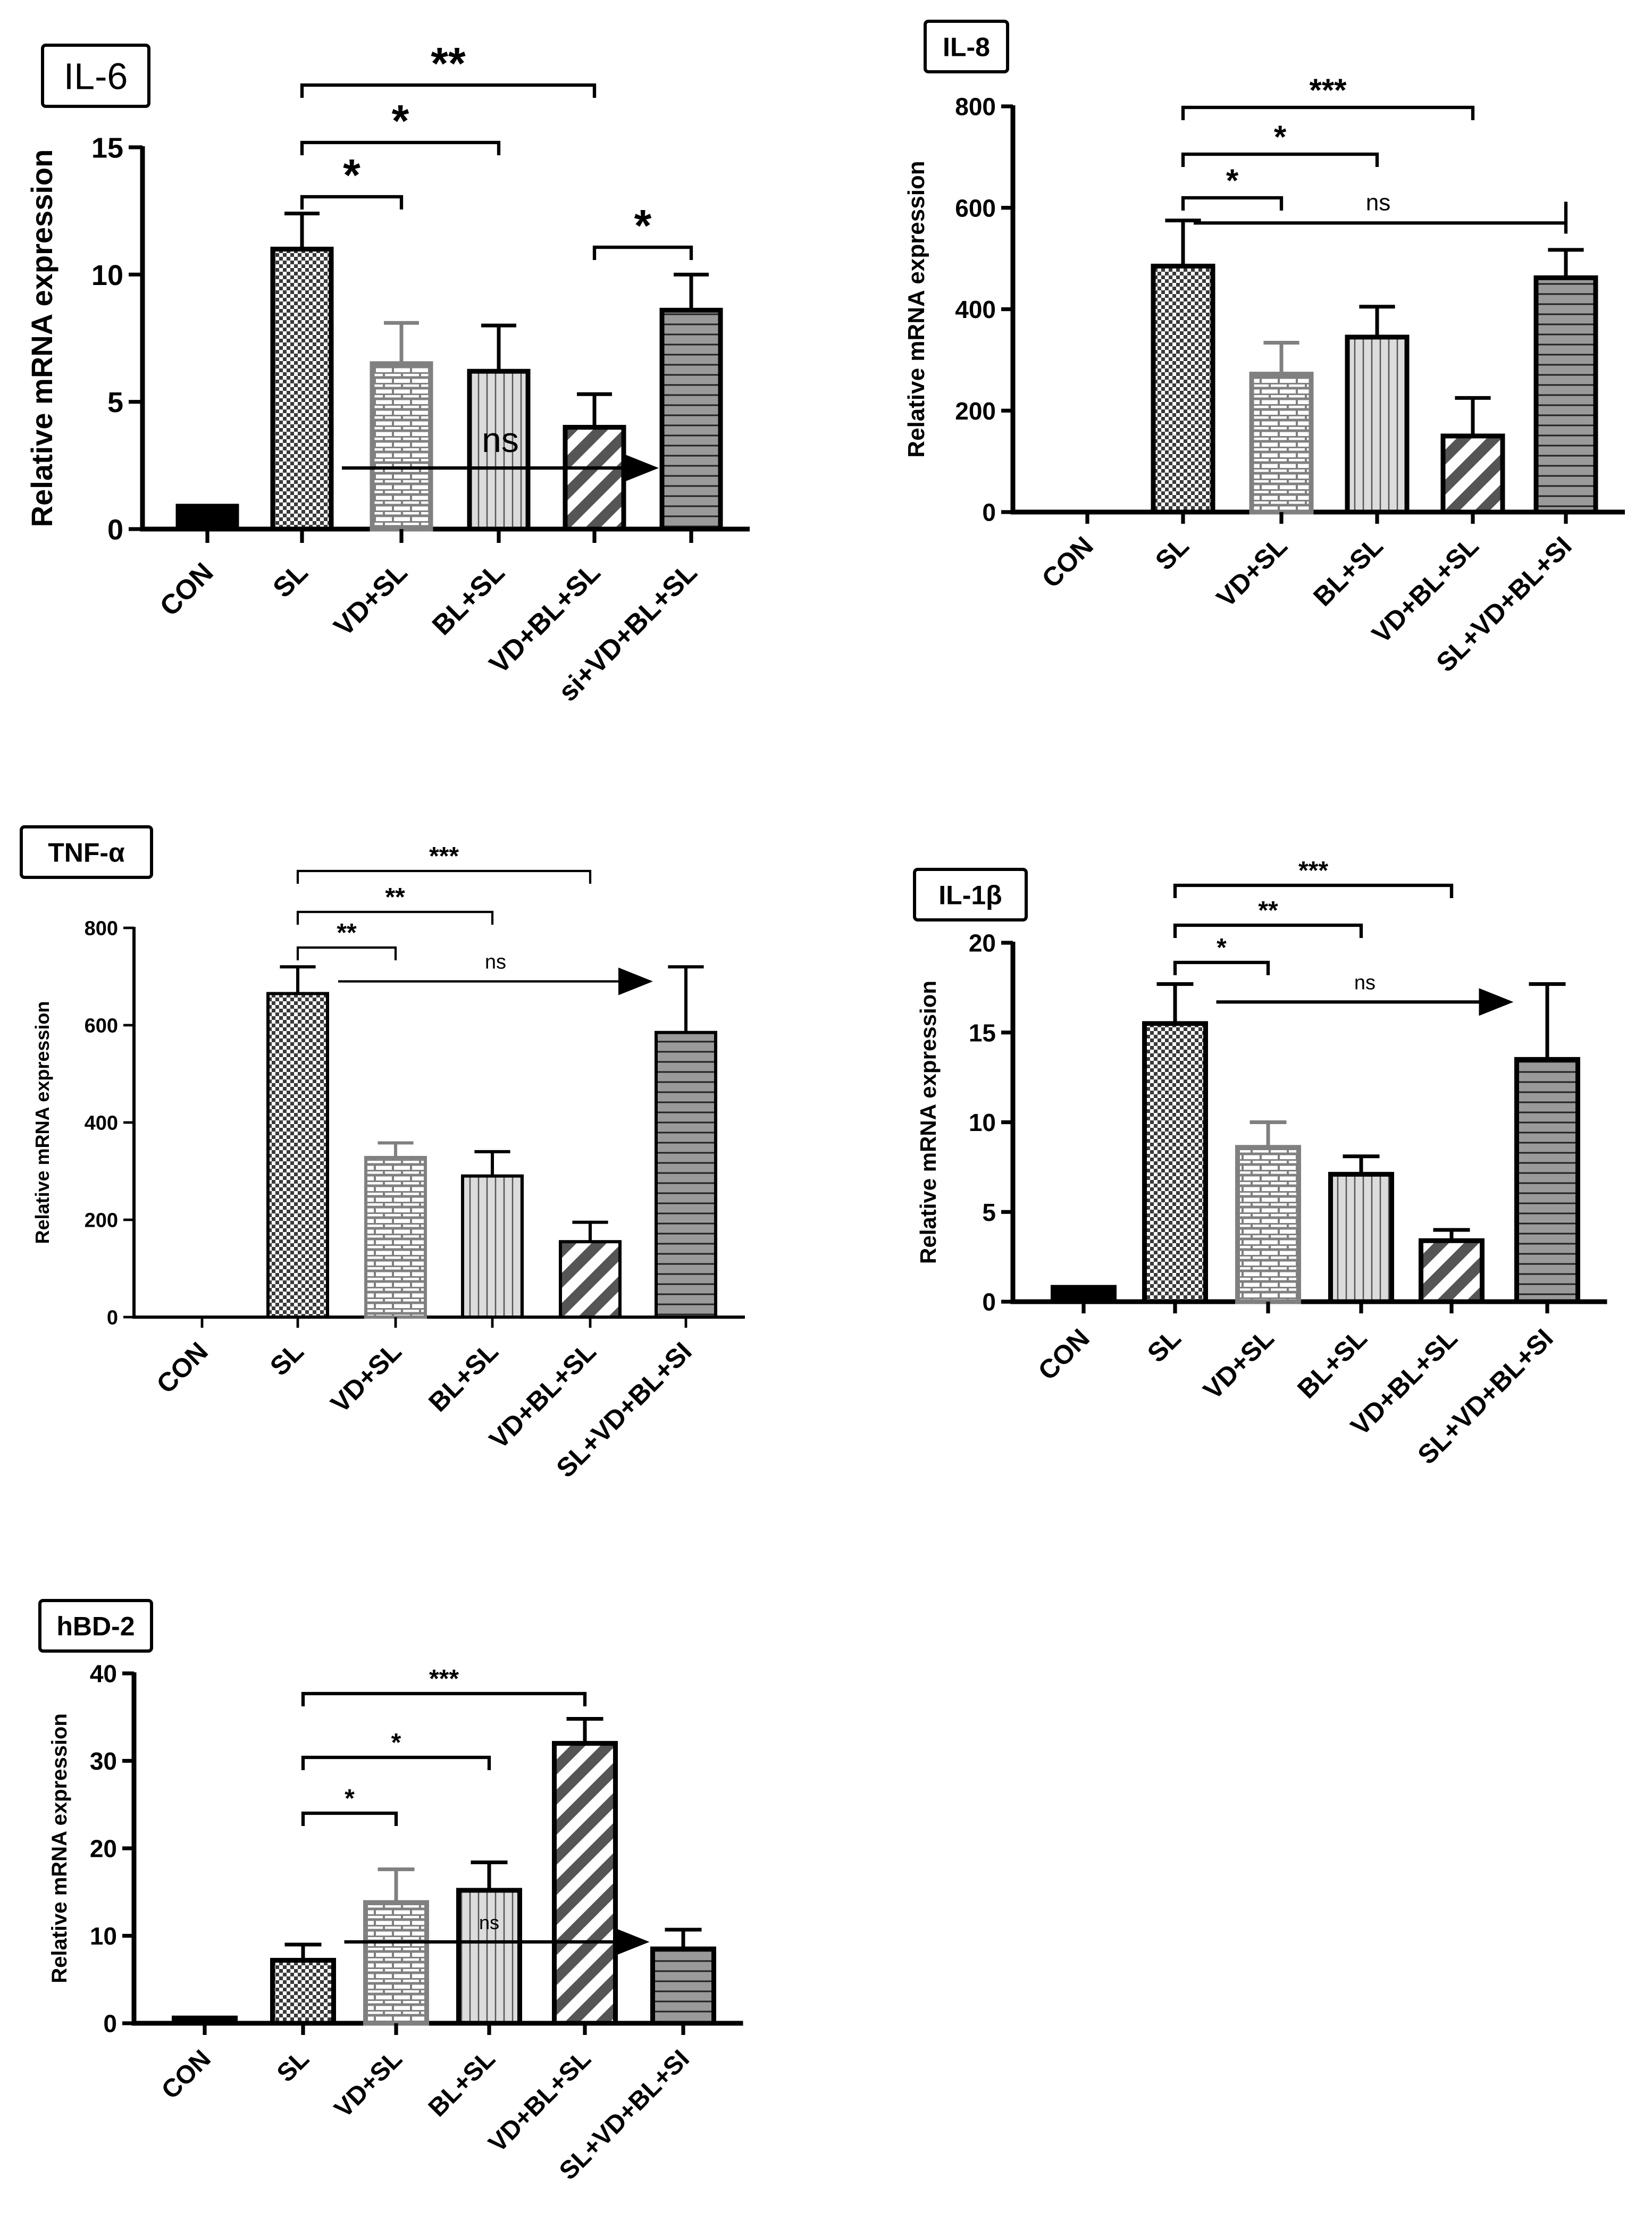 This screenshot has height=2220, width=1652. Describe the element at coordinates (102, 1026) in the screenshot. I see `y-tick-label: 600` at that location.